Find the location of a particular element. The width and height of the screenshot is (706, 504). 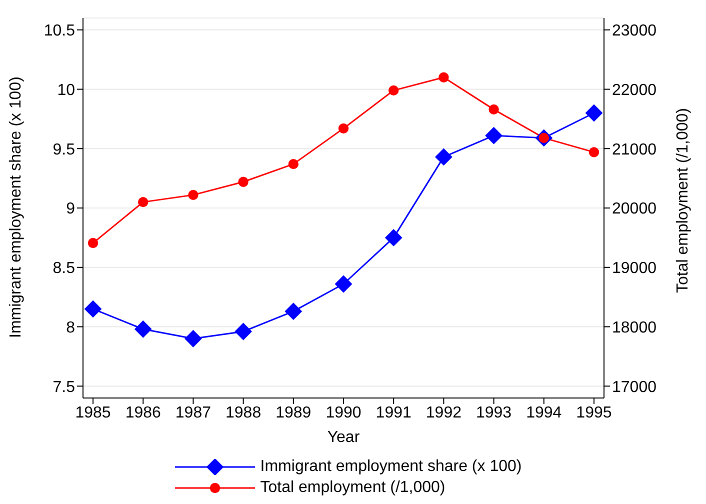

y-tick-label: 9 is located at coordinates (71, 209).